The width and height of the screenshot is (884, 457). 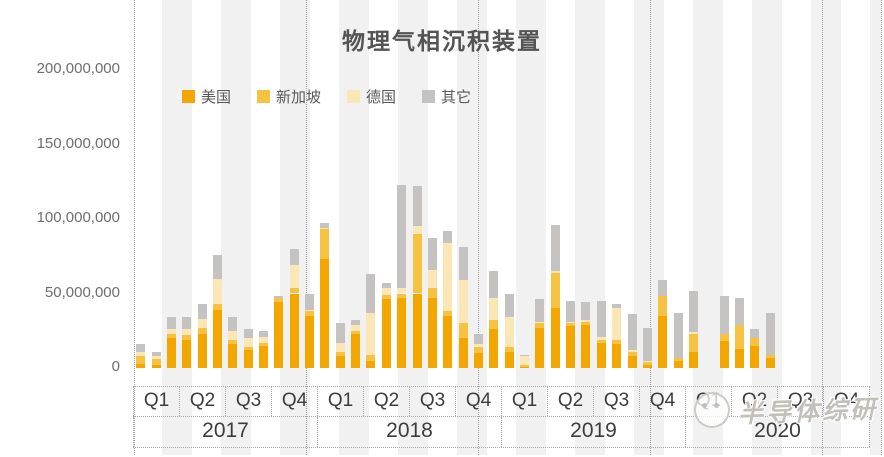 What do you see at coordinates (693, 333) in the screenshot?
I see `bar-segment-2020-01-德国` at bounding box center [693, 333].